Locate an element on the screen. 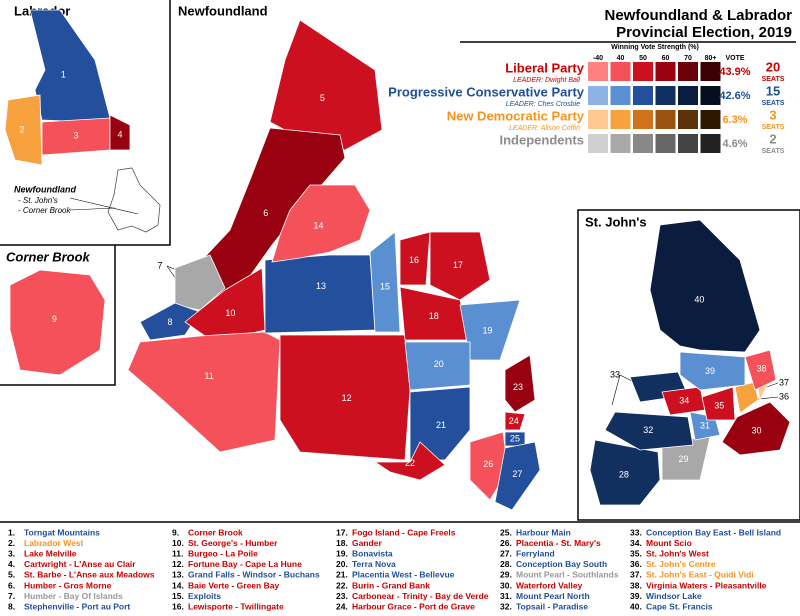 This screenshot has width=800, height=616. district-number: 28 is located at coordinates (624, 475).